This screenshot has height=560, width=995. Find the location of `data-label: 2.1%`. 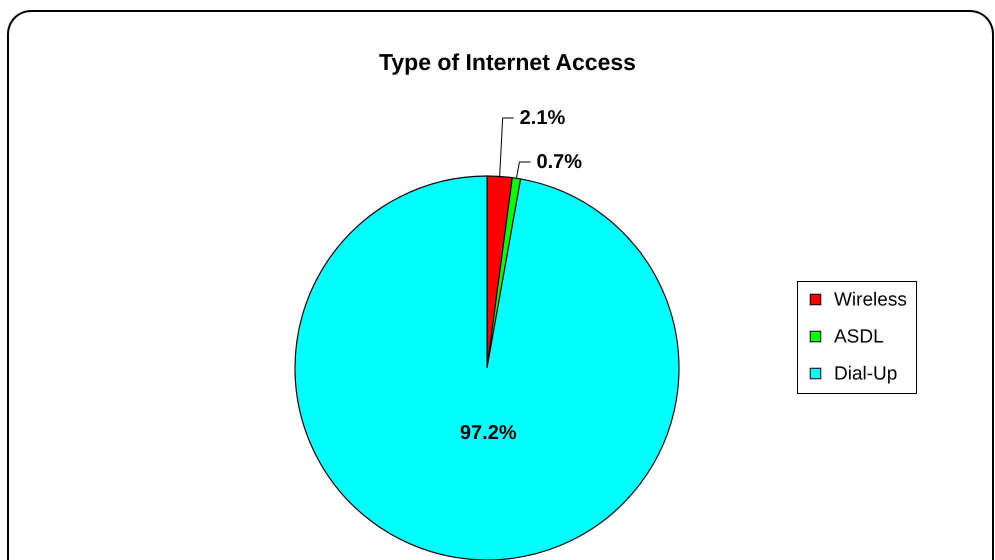

data-label: 2.1% is located at coordinates (543, 118).